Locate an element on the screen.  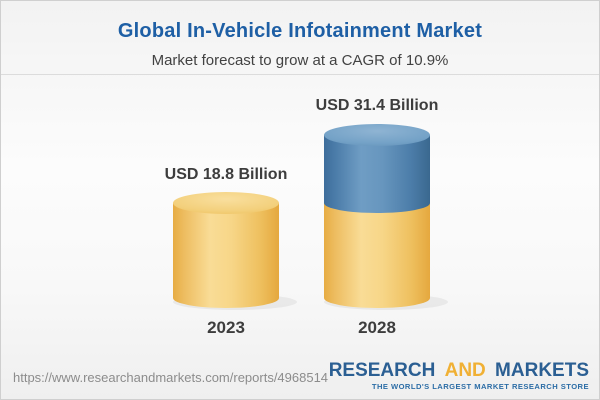
category-label-2028: 2028 is located at coordinates (377, 327).